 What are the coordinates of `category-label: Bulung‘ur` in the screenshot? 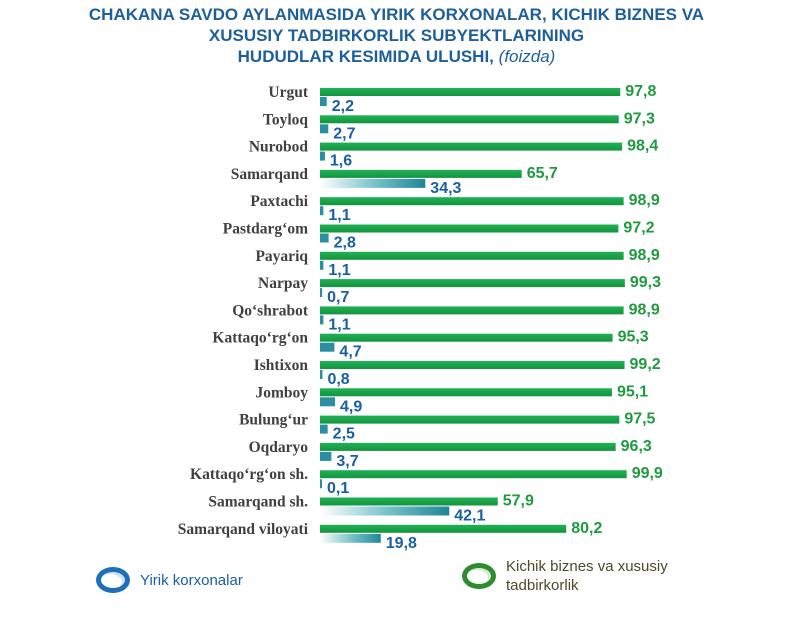 It's located at (273, 420).